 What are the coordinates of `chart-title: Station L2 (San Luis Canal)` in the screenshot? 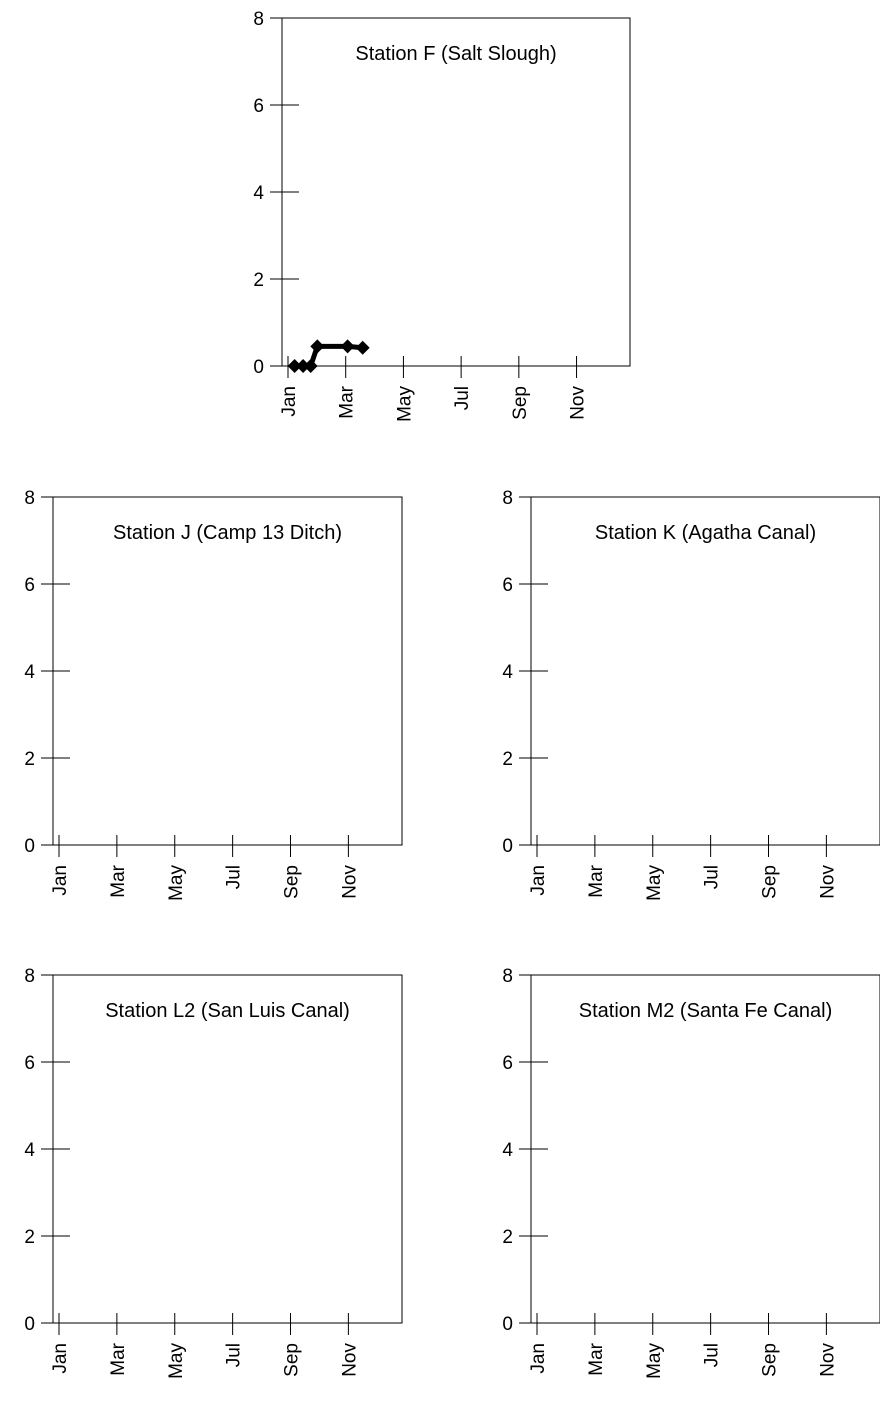 It's located at (227, 1011).